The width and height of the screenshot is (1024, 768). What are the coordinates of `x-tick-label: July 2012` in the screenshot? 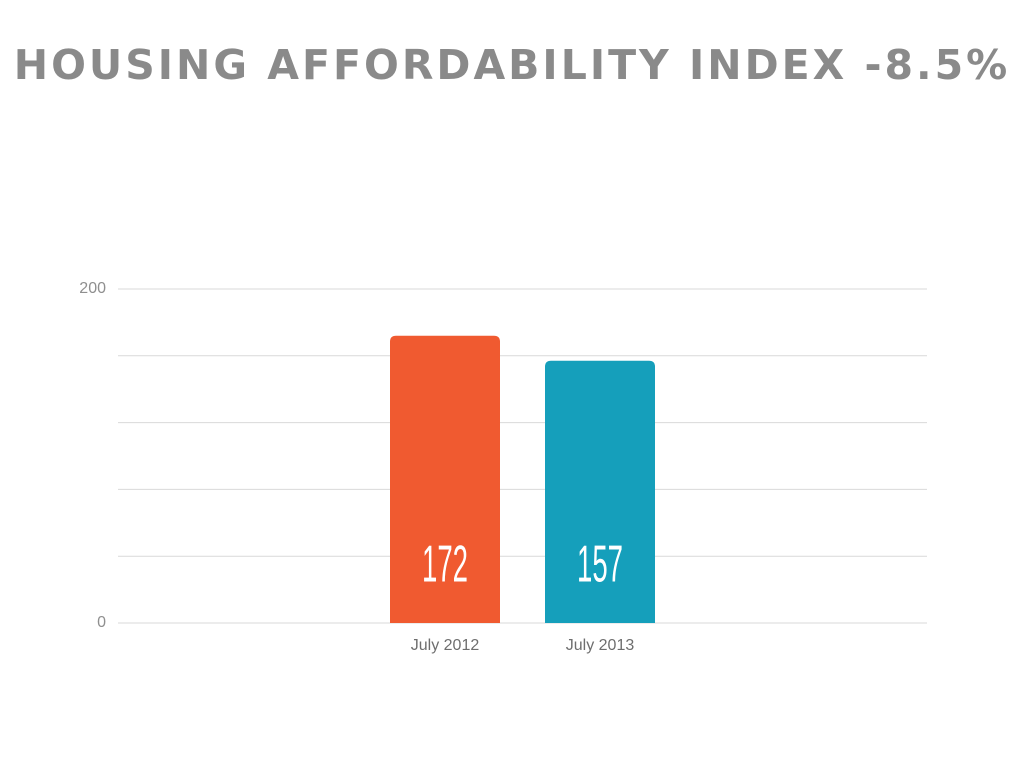 It's located at (445, 645).